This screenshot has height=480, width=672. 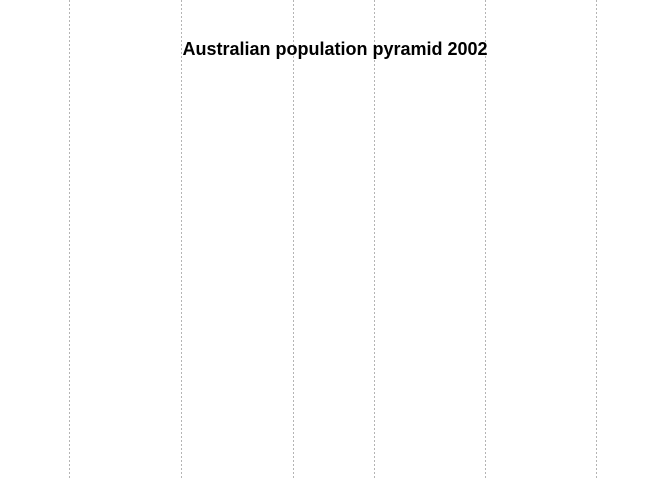 I want to click on chart-title: Australian population pyramid 2002, so click(x=335, y=49).